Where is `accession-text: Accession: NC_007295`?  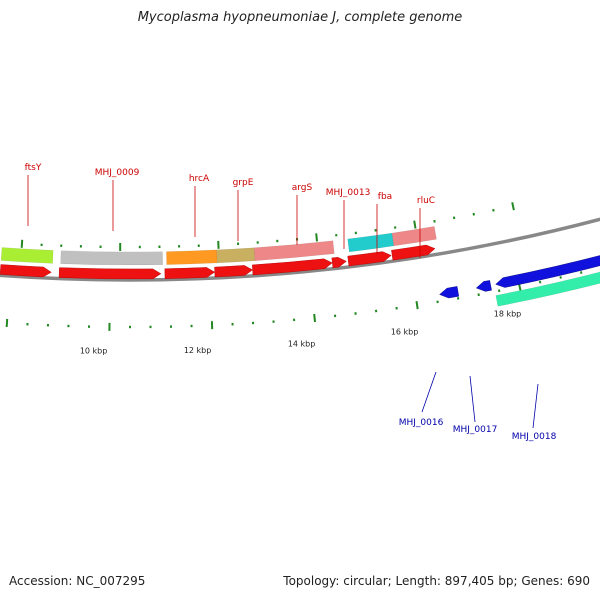
accession-text: Accession: NC_007295 is located at coordinates (77, 581).